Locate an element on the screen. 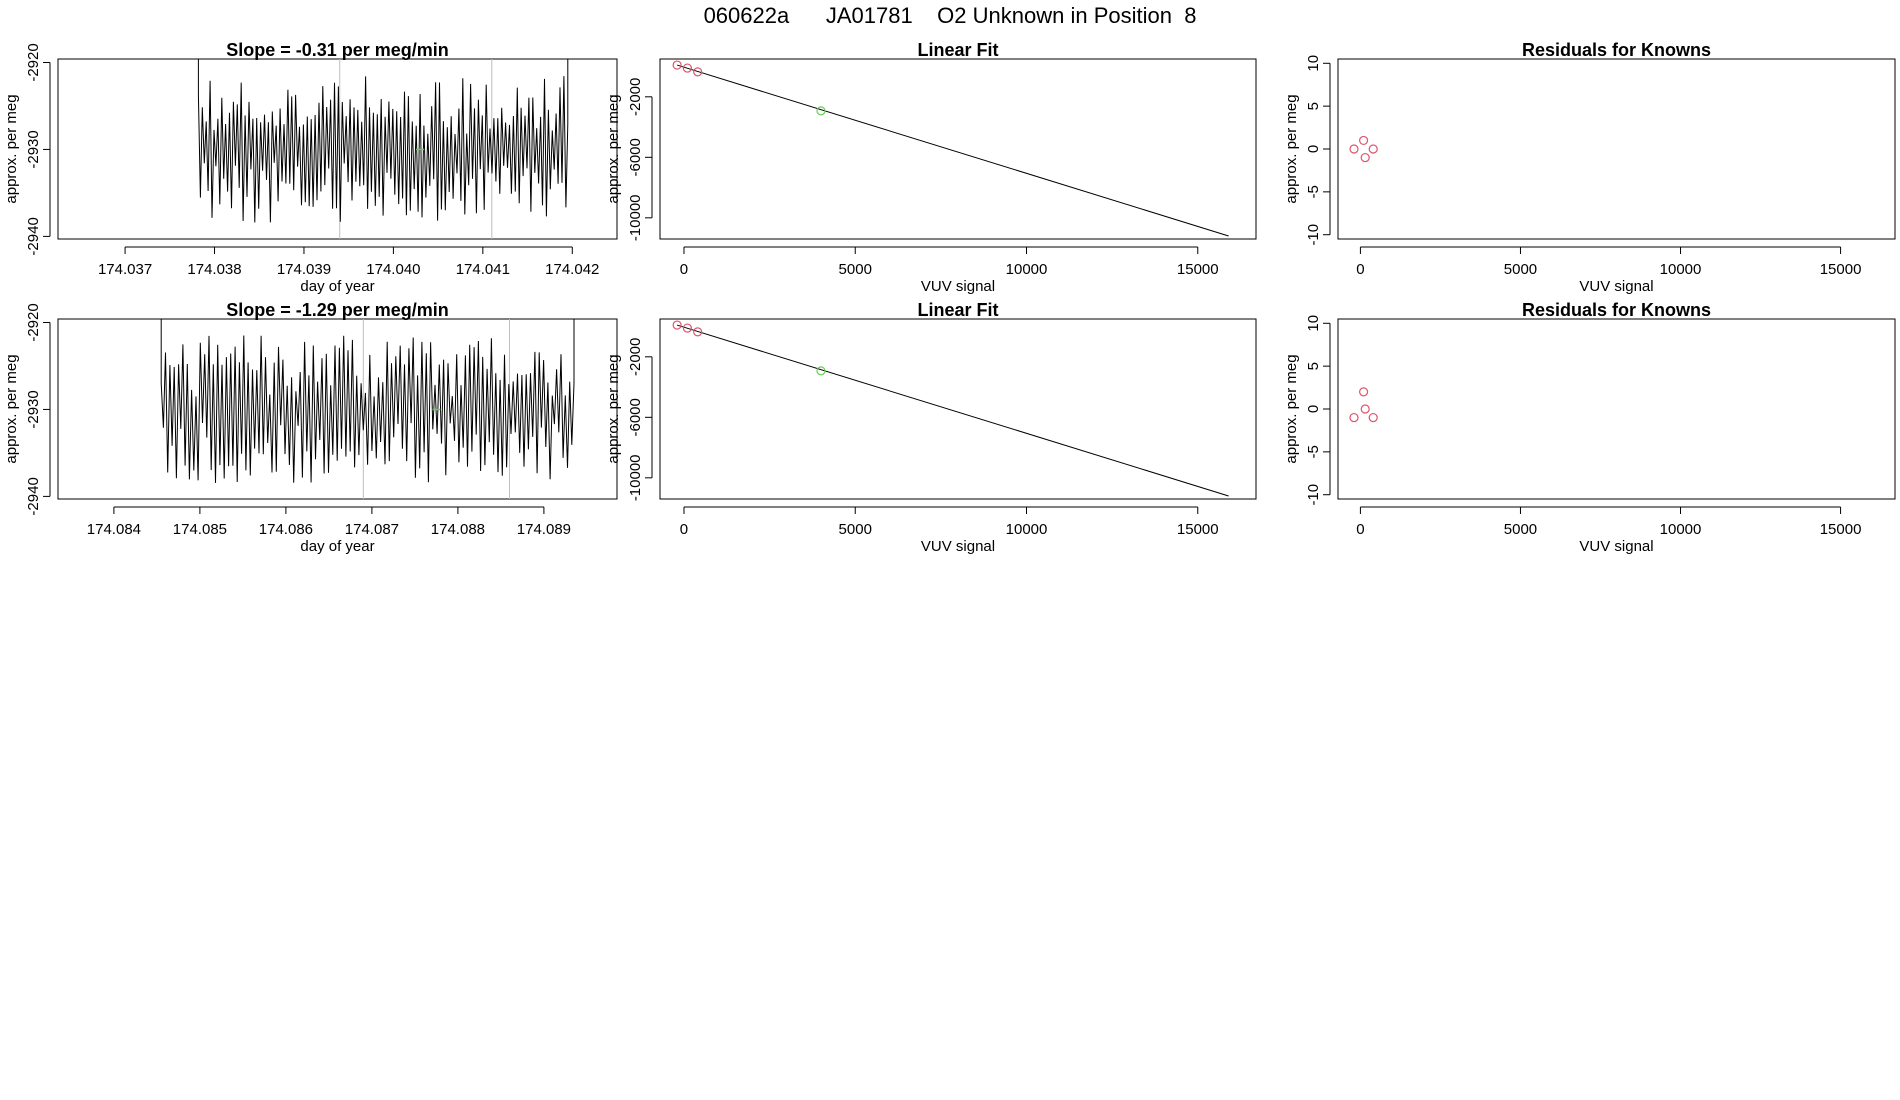  x-tick-label: 174.039 is located at coordinates (304, 269).